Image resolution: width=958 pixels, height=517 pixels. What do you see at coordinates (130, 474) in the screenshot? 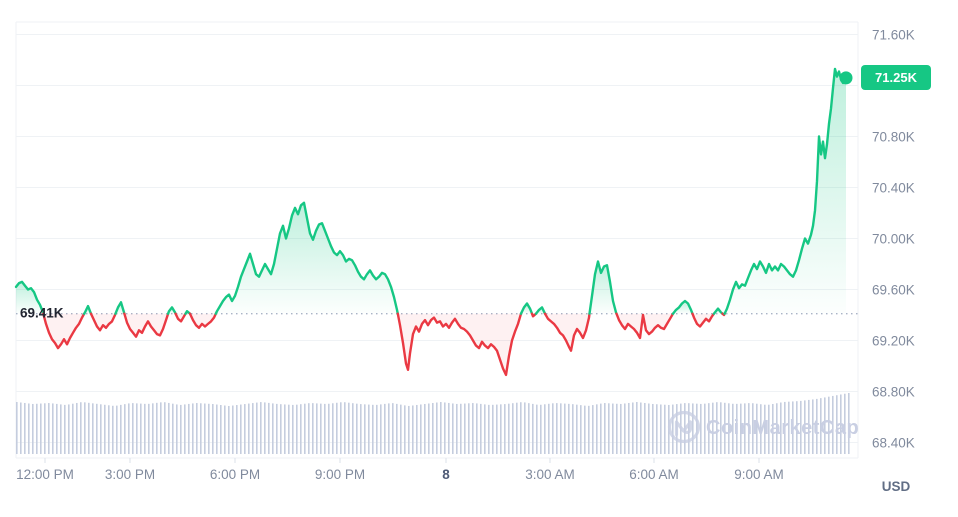
I see `x-axis-label: 3:00 PM` at bounding box center [130, 474].